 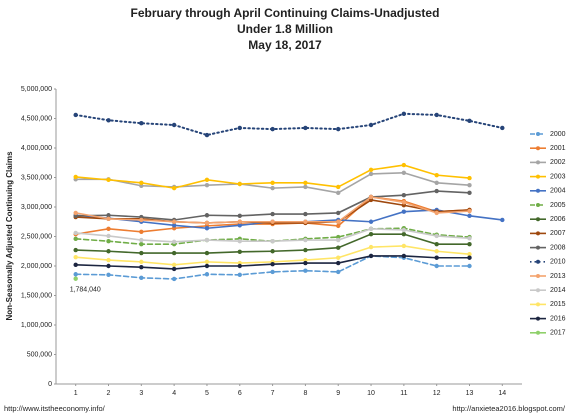 What do you see at coordinates (76, 393) in the screenshot?
I see `x-tick-label: 1` at bounding box center [76, 393].